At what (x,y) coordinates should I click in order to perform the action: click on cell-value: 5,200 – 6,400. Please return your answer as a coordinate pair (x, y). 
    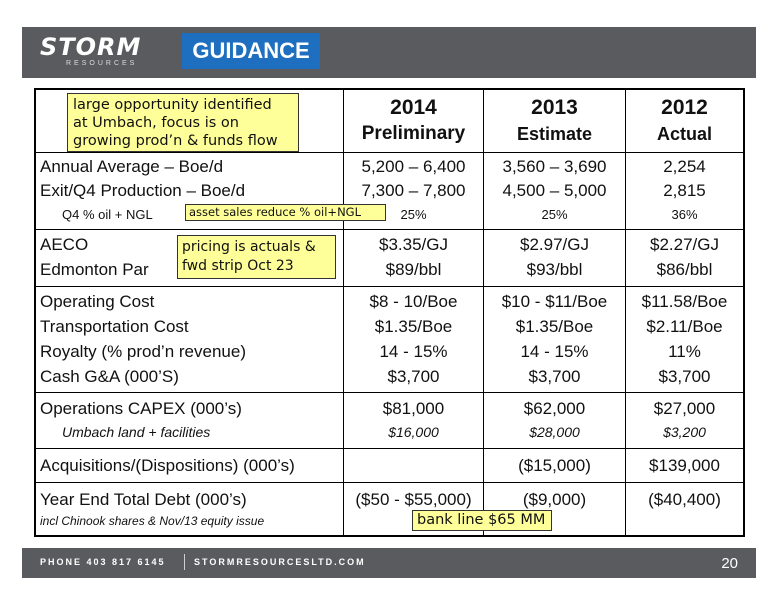
    Looking at the image, I should click on (413, 166).